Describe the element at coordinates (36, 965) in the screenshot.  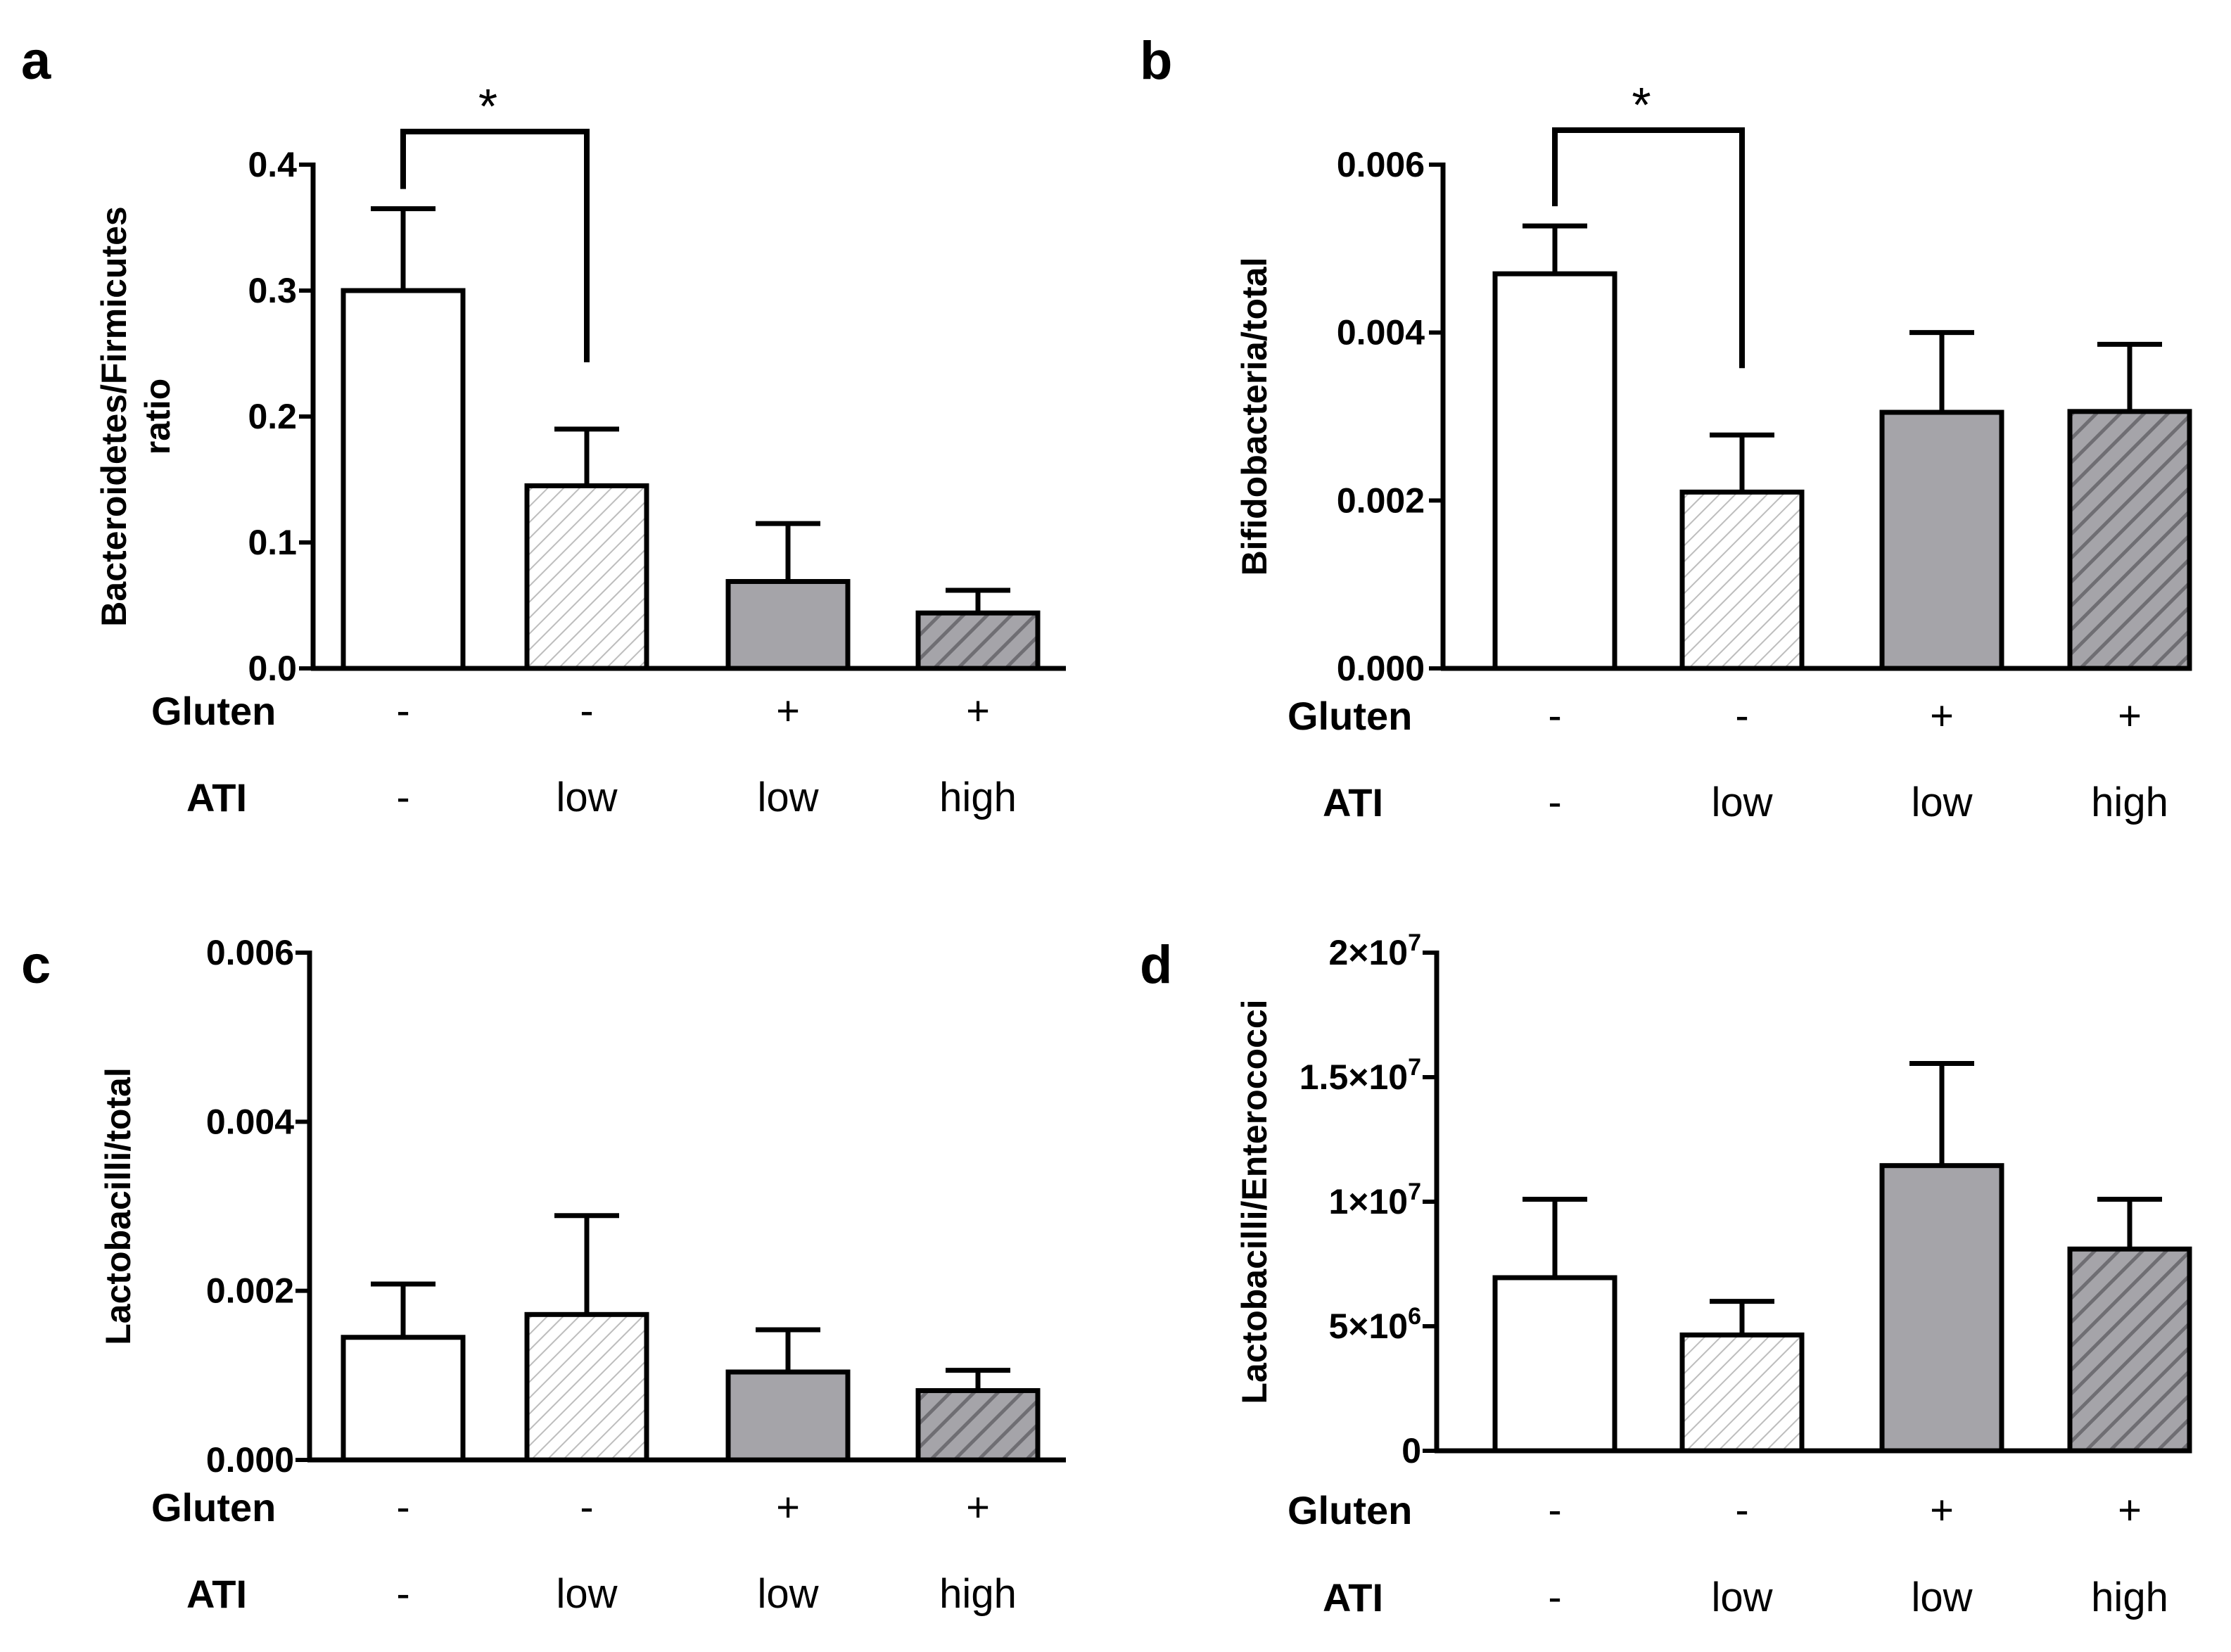
I see `panel-letter: c` at that location.